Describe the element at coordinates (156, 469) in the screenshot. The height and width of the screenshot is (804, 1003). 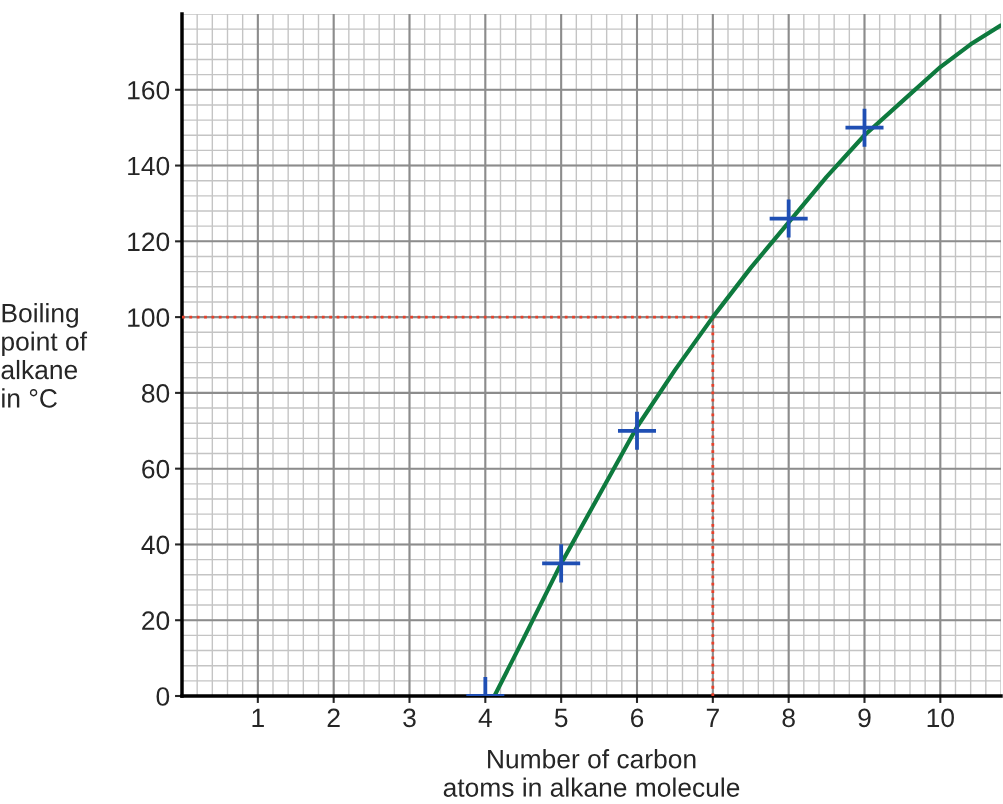
I see `y-tick-label: 60` at that location.